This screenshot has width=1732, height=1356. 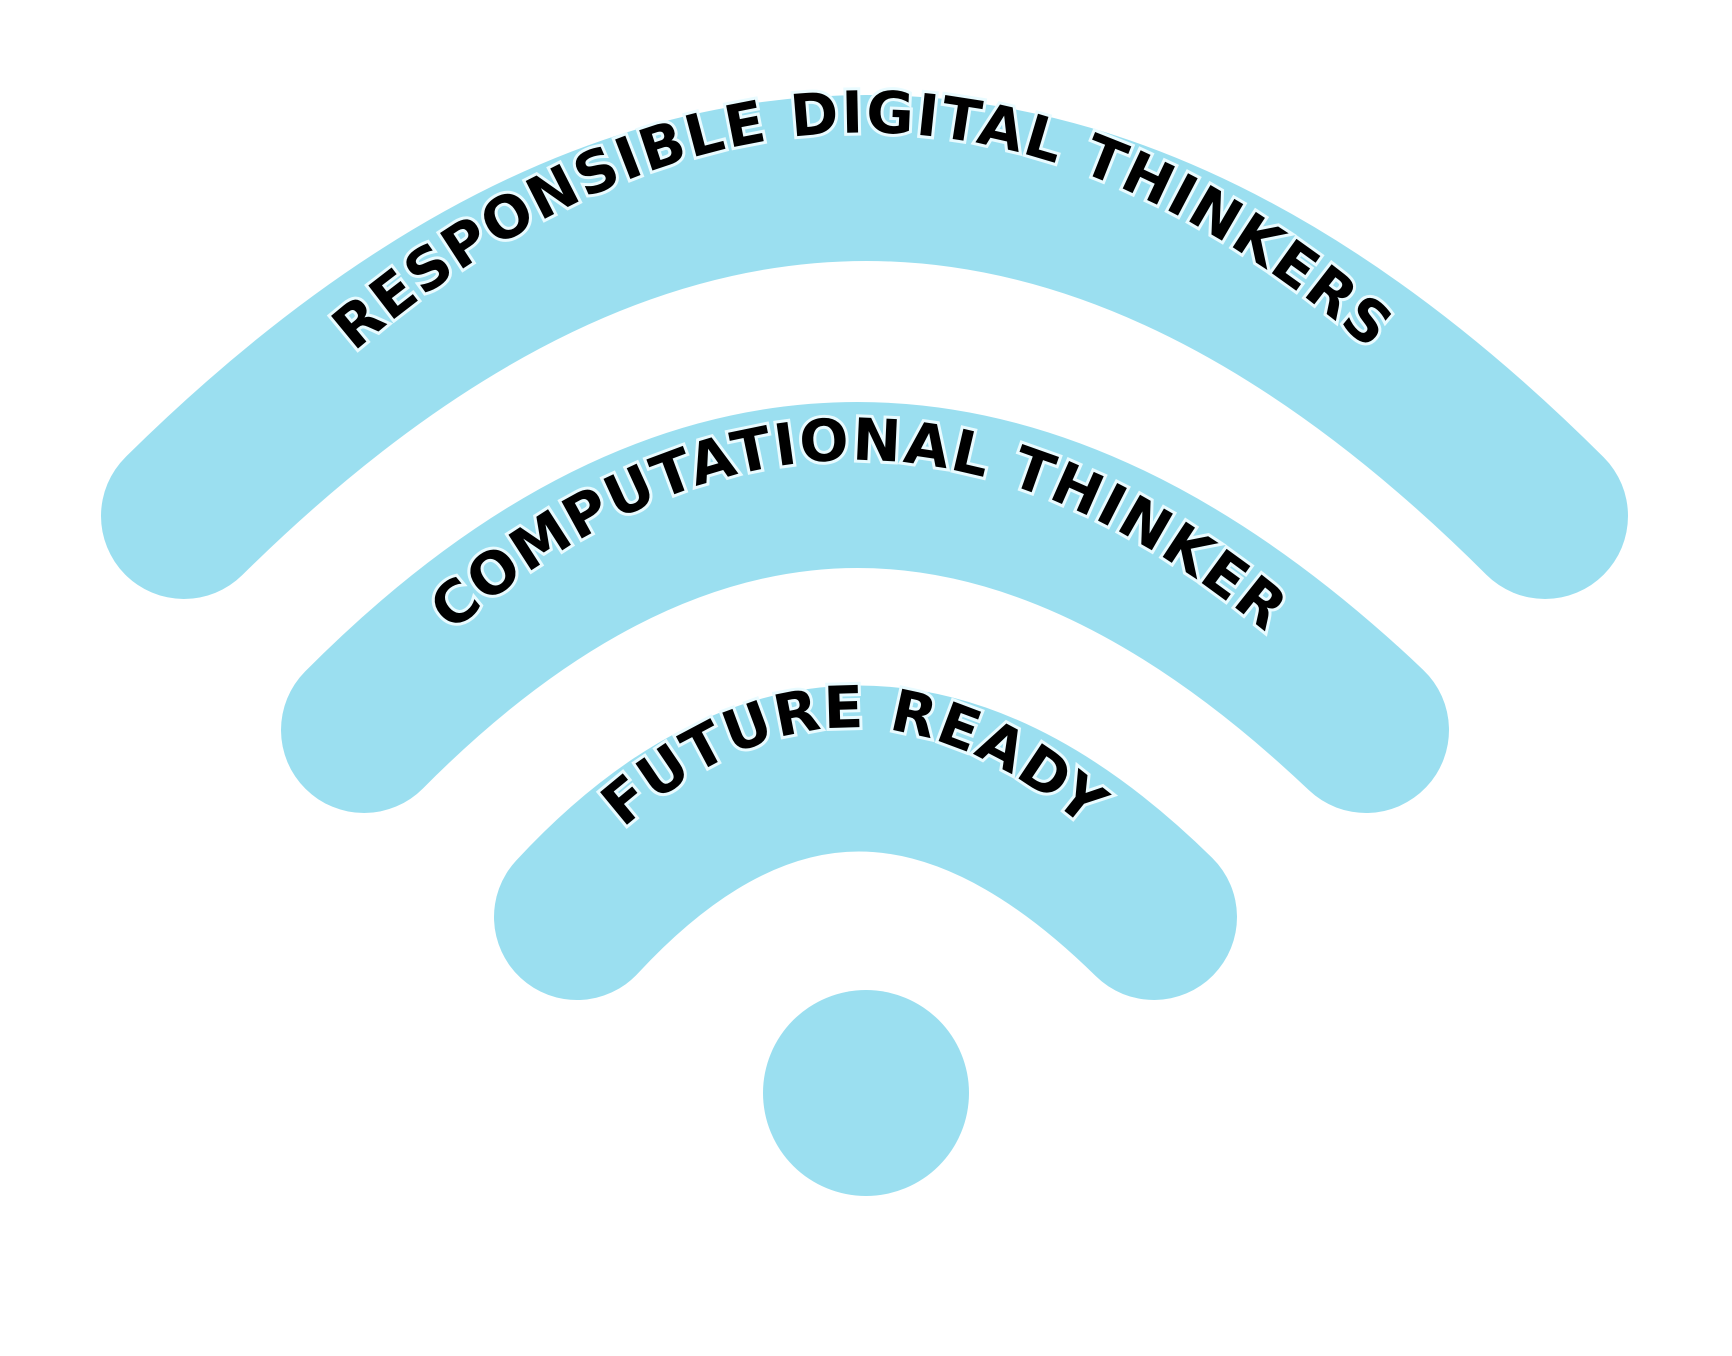 What do you see at coordinates (865, 842) in the screenshot?
I see `wifi-inner-arc` at bounding box center [865, 842].